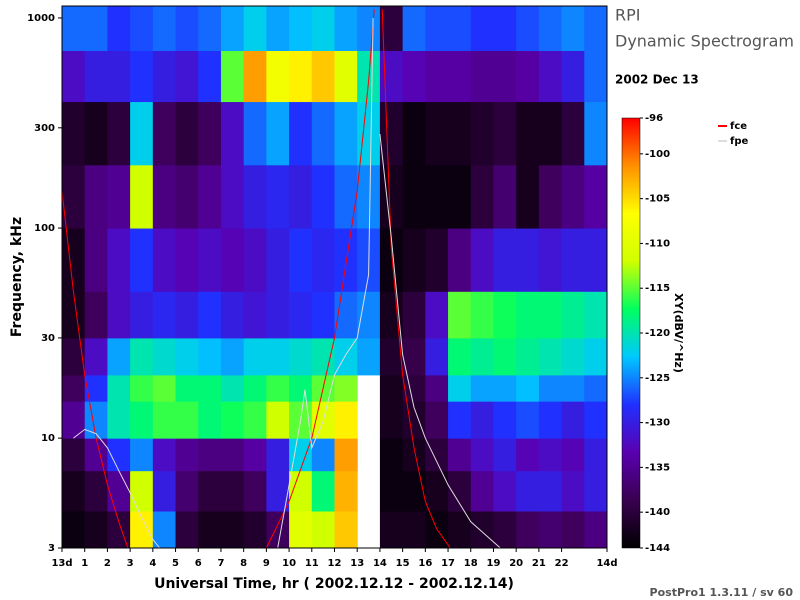 This screenshot has width=800, height=600. What do you see at coordinates (471, 563) in the screenshot?
I see `x-tick-label: 18` at bounding box center [471, 563].